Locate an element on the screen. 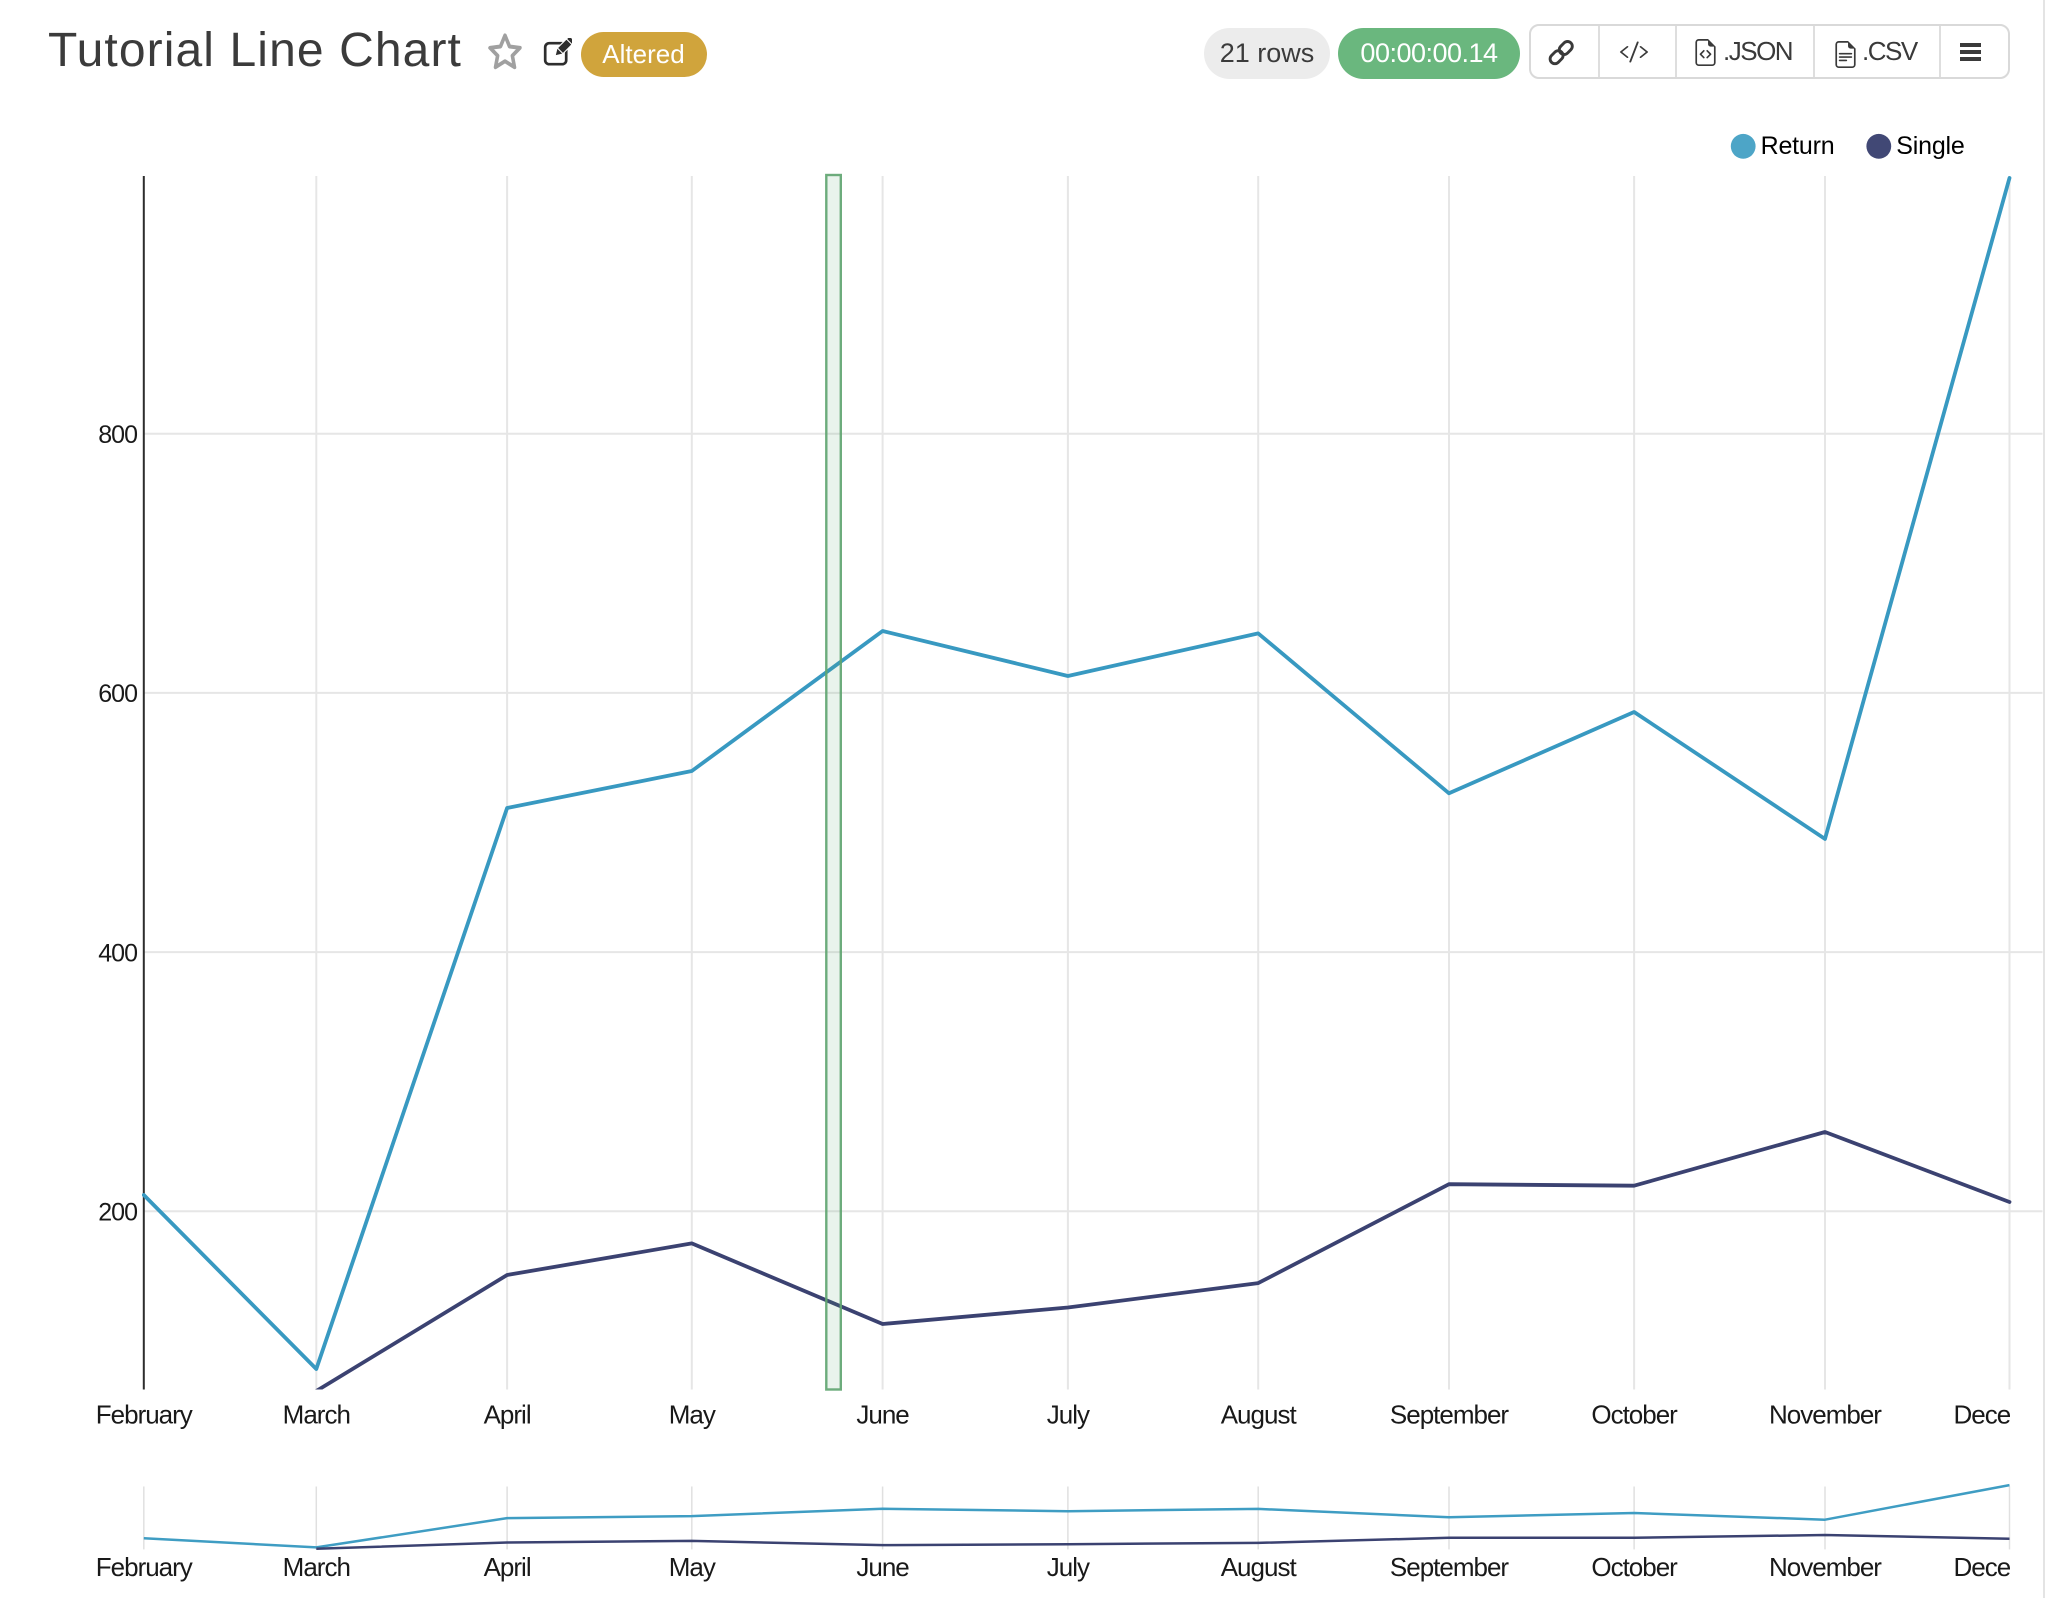 Image resolution: width=2050 pixels, height=1598 pixels. svg-text: Single is located at coordinates (1930, 146).